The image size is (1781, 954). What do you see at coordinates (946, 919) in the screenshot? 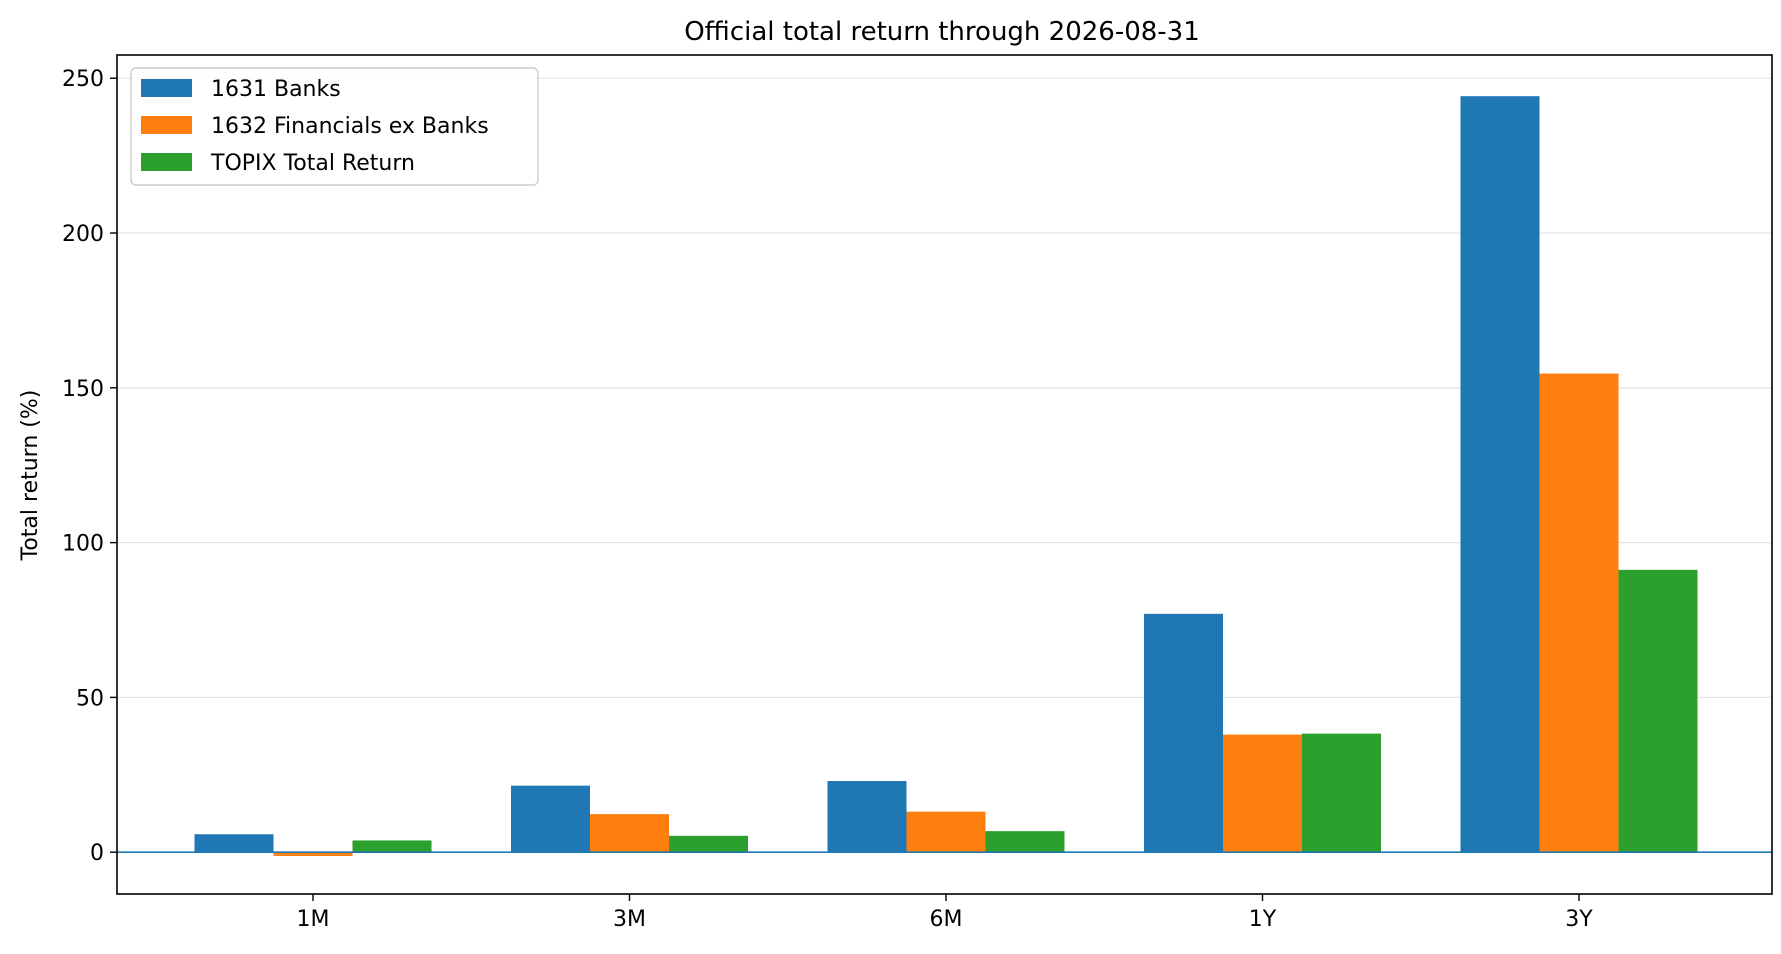
I see `x-tick-label: 6M` at bounding box center [946, 919].